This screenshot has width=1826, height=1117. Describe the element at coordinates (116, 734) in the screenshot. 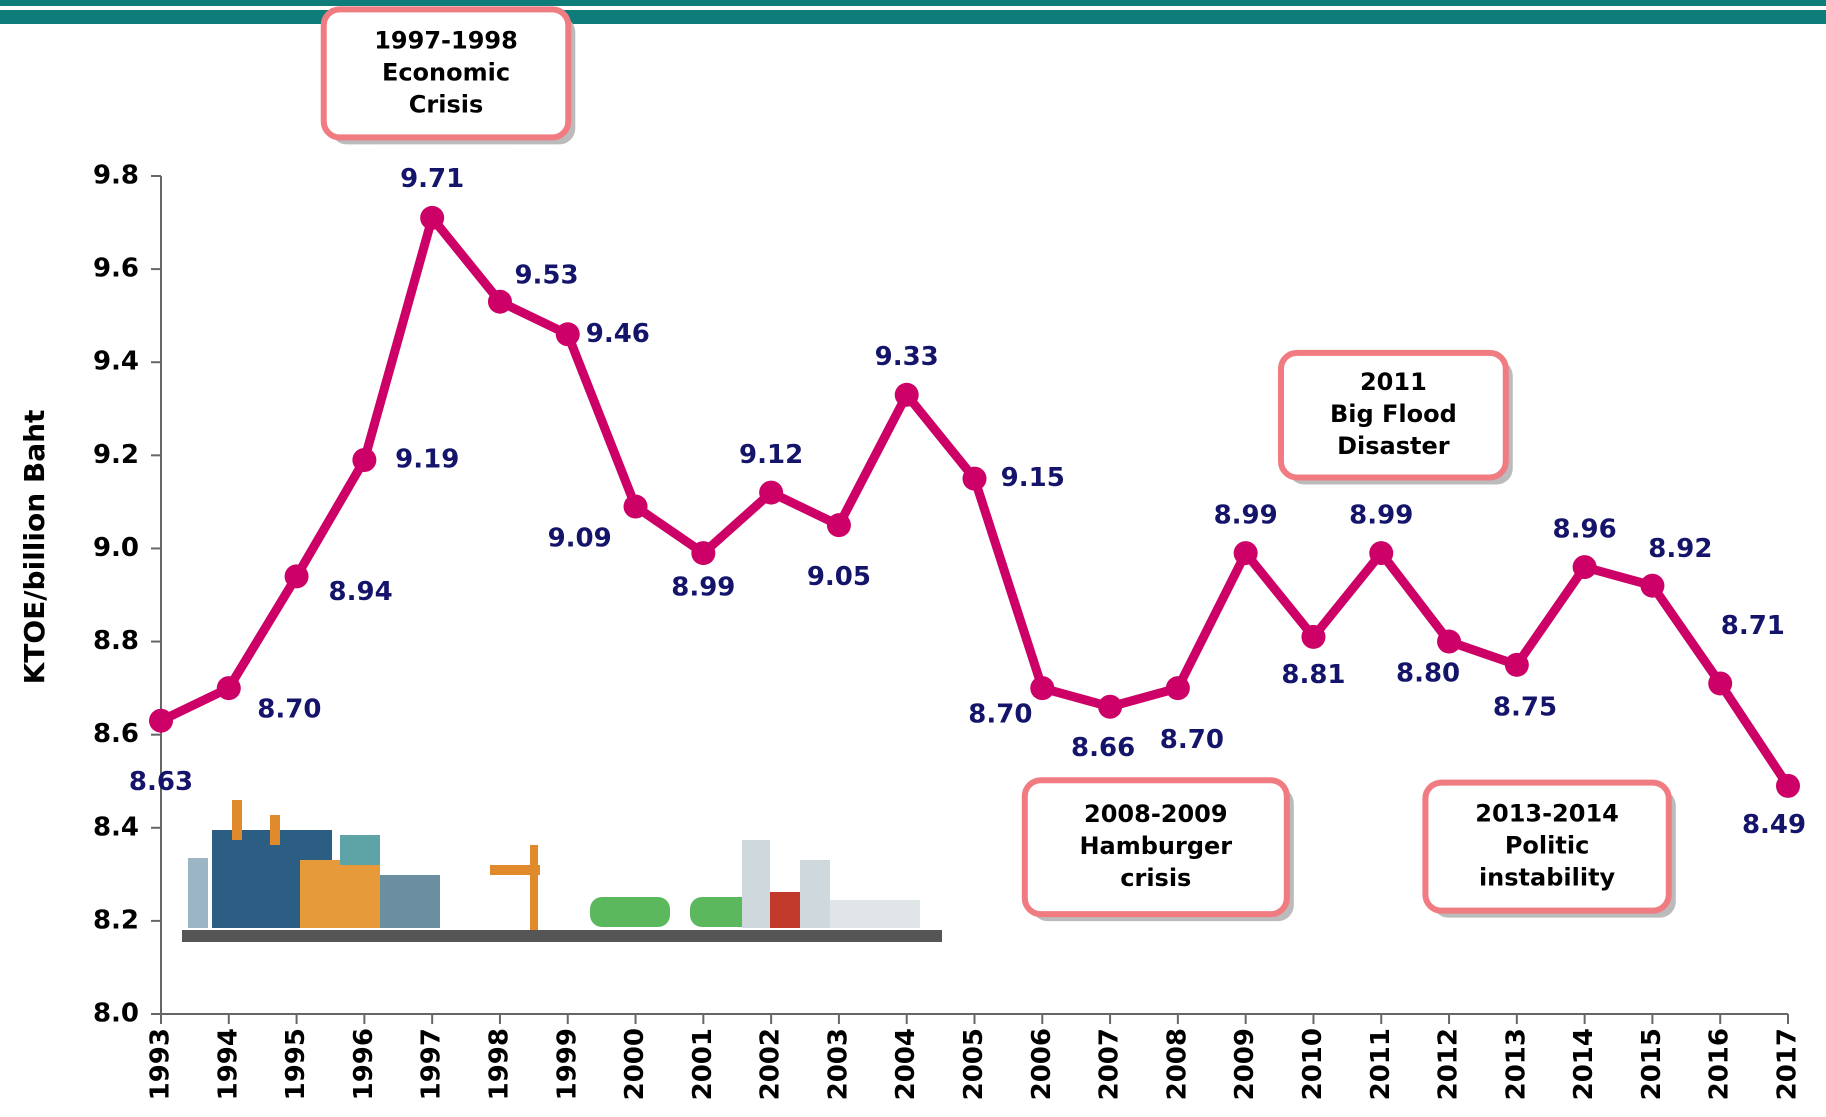

I see `y-tick-label: 8.6` at that location.